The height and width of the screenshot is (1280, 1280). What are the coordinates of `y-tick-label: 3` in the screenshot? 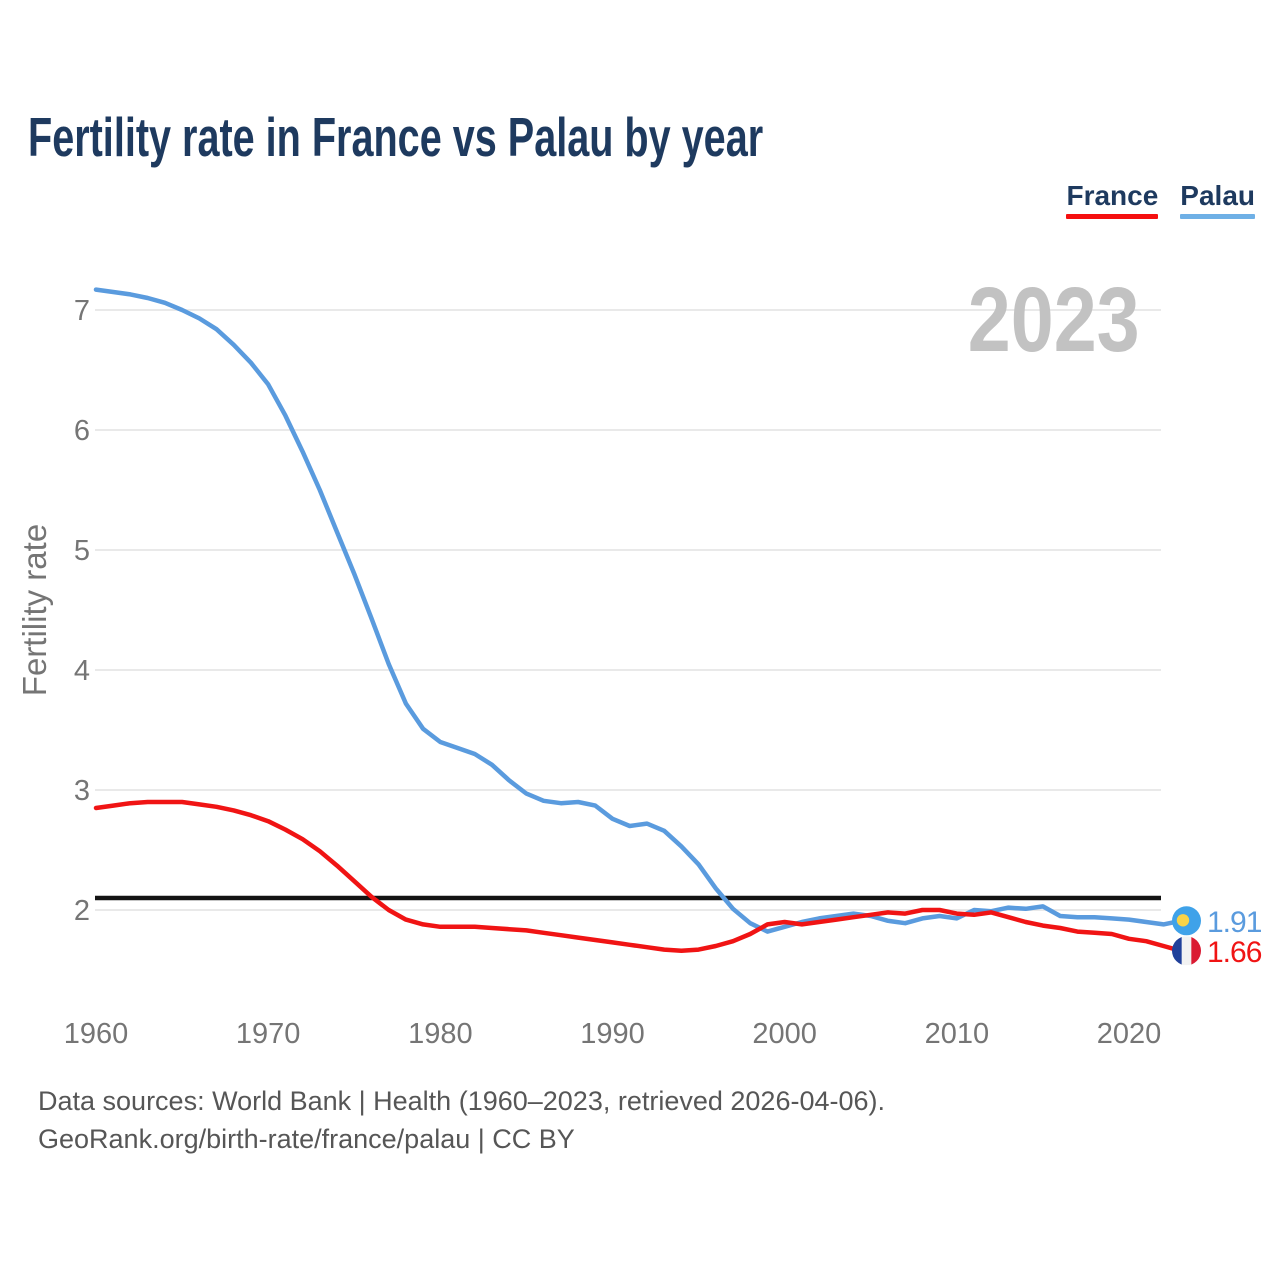 It's located at (82, 791).